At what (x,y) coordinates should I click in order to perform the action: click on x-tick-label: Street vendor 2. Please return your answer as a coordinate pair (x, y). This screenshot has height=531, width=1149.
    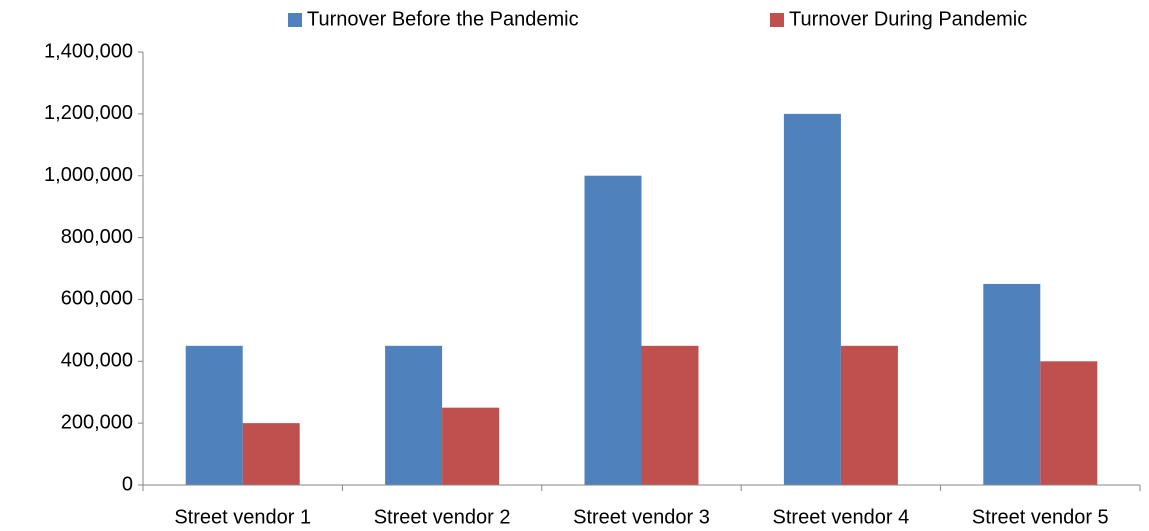
    Looking at the image, I should click on (442, 517).